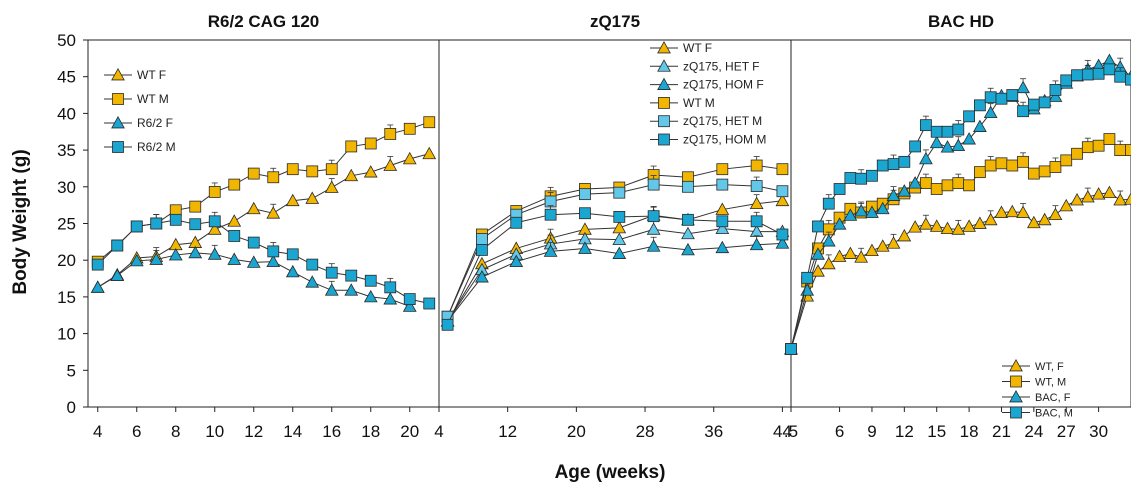 This screenshot has height=489, width=1131. What do you see at coordinates (871, 431) in the screenshot?
I see `x-tick-label: 9` at bounding box center [871, 431].